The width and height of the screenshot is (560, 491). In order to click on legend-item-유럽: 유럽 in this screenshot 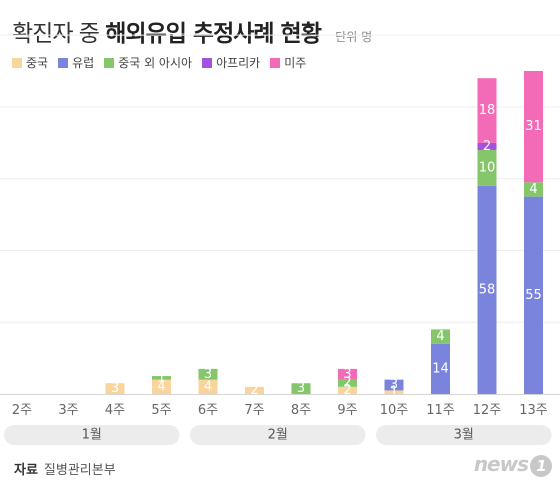, I will do `click(76, 62)`.